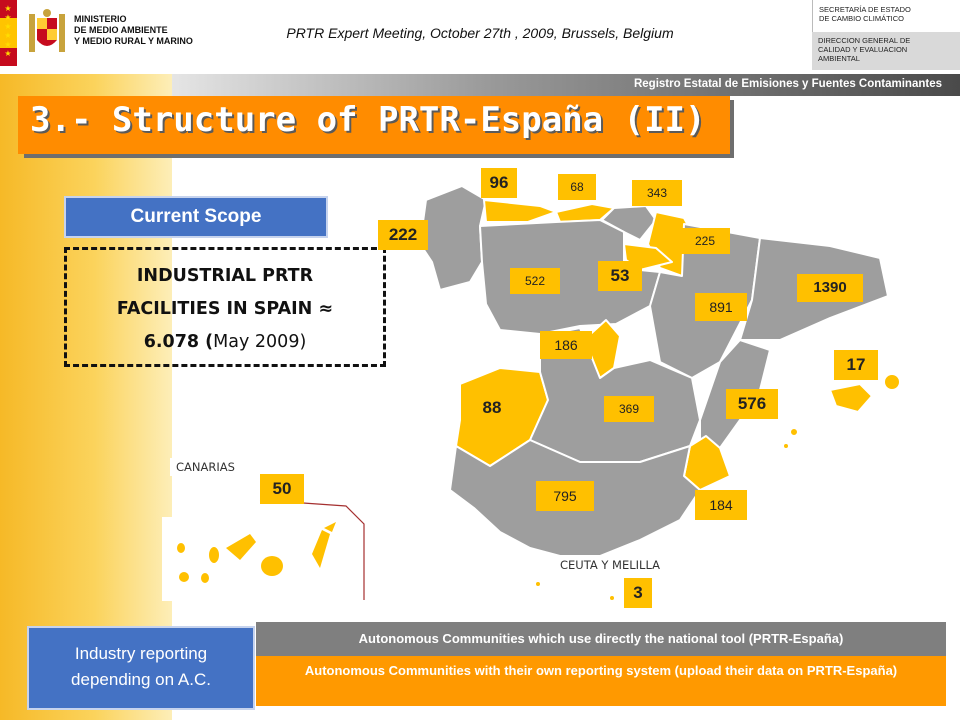  I want to click on ceuta-melilla-label: CEUTA Y MELILLA, so click(610, 565).